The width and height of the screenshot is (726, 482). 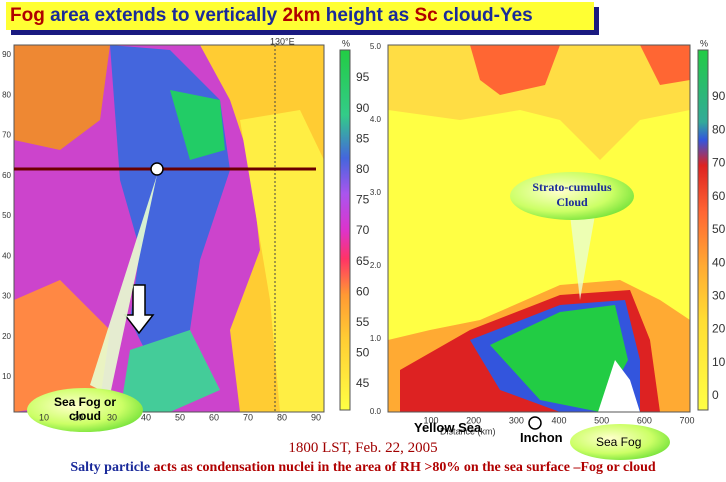 I want to click on y-tick-label: 30, so click(x=6, y=296).